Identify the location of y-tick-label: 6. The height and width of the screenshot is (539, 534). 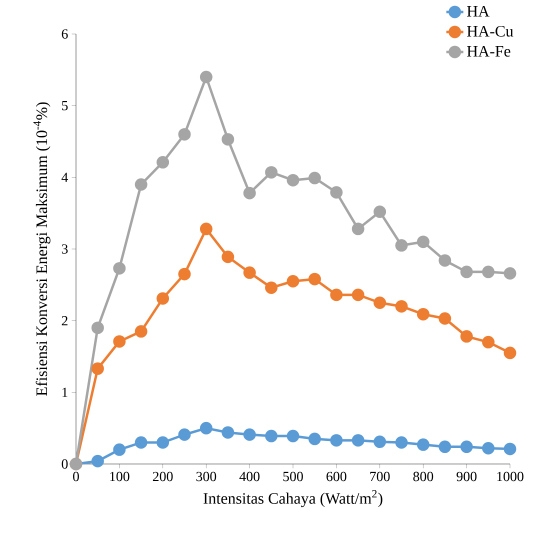
(65, 34).